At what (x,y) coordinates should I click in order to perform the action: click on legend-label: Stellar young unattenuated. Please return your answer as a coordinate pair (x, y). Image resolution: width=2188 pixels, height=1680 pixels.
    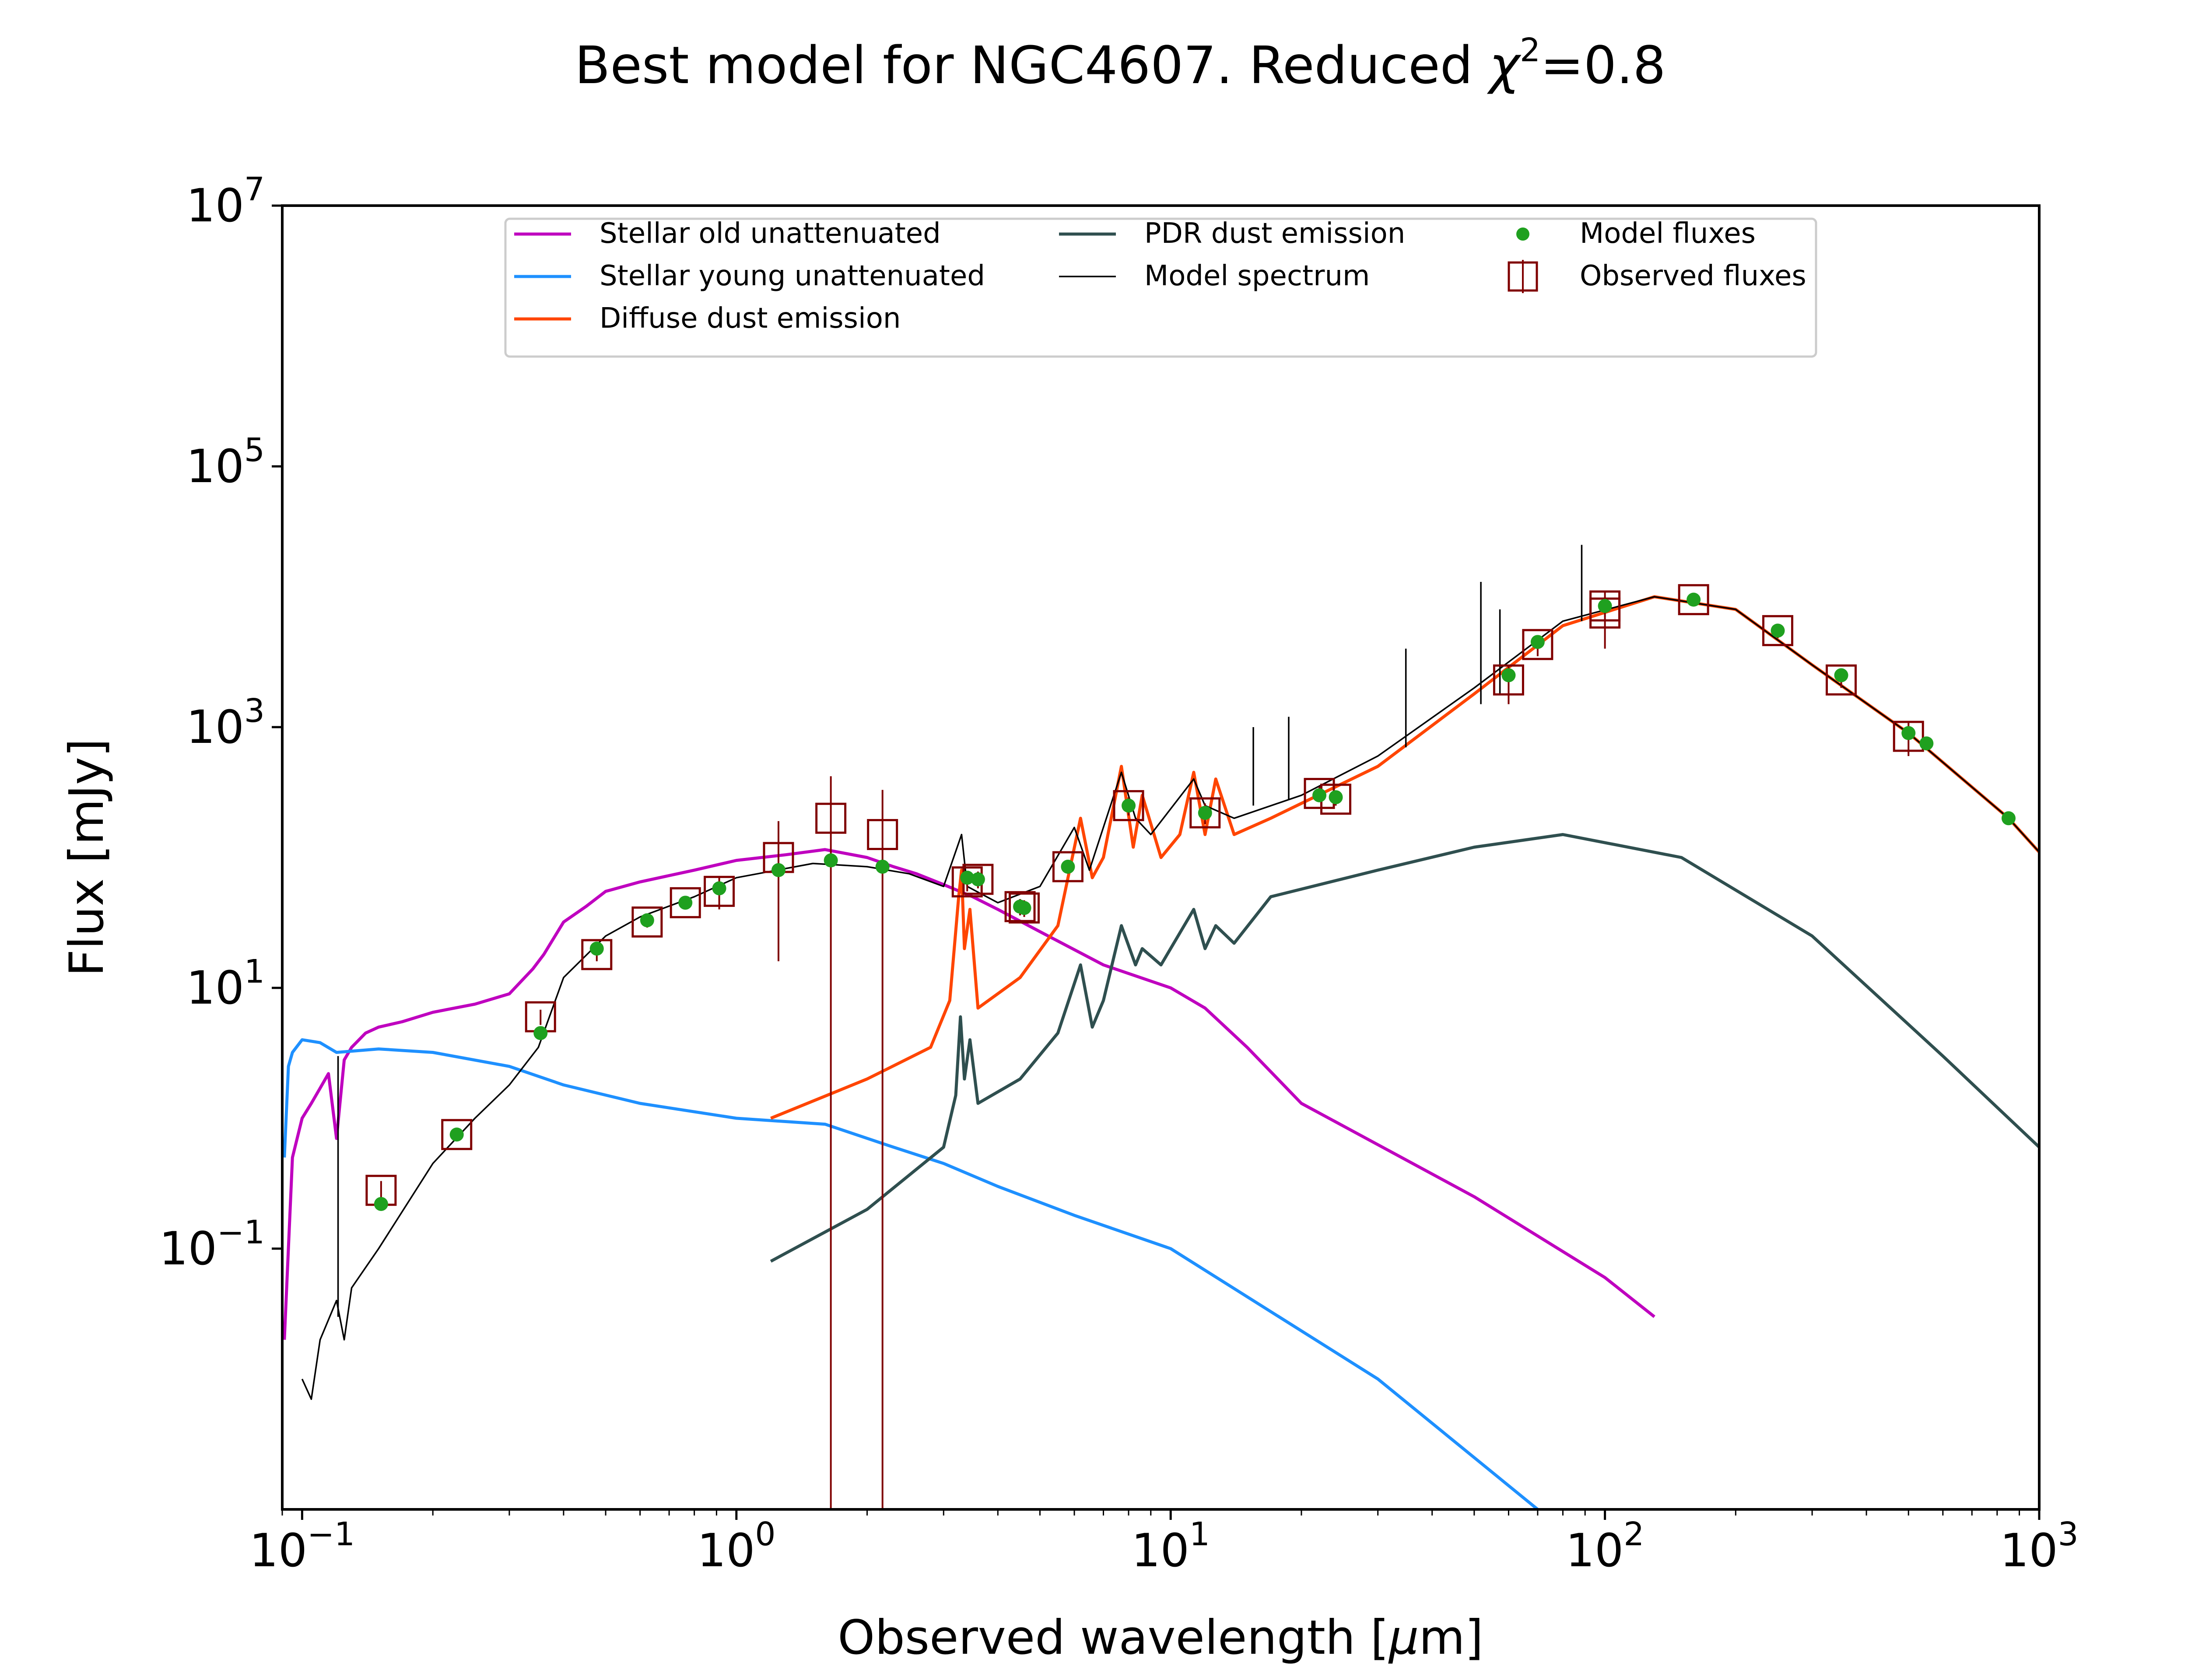
    Looking at the image, I should click on (792, 276).